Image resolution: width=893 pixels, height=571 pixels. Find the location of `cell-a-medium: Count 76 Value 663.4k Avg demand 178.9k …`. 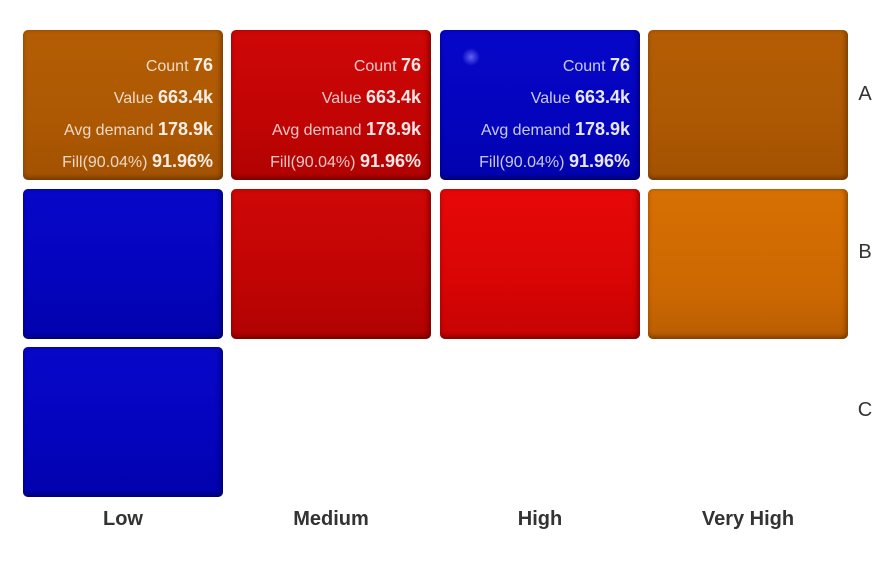

cell-a-medium: Count 76 Value 663.4k Avg demand 178.9k … is located at coordinates (331, 105).